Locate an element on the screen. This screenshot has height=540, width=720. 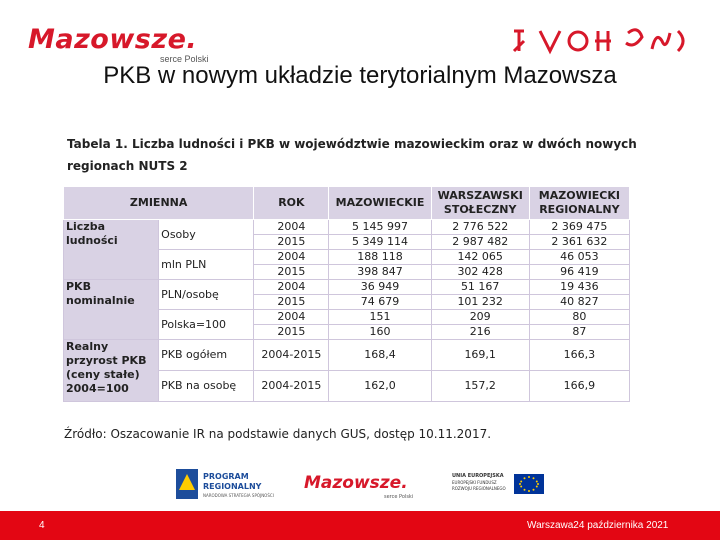
value-cell: 46 053 is located at coordinates (579, 257).